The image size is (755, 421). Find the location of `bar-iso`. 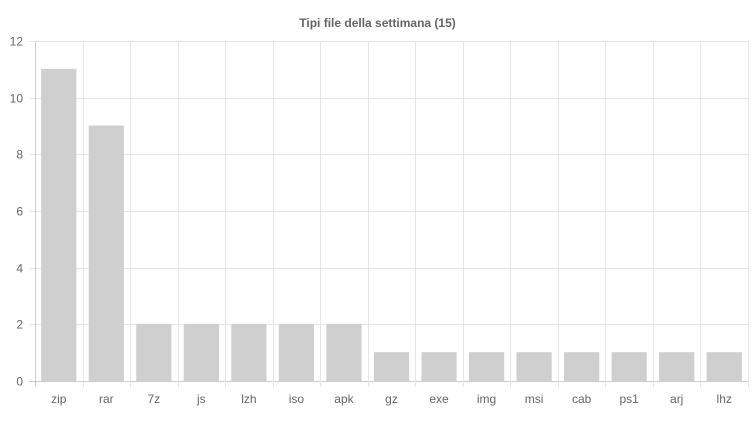

bar-iso is located at coordinates (296, 352).